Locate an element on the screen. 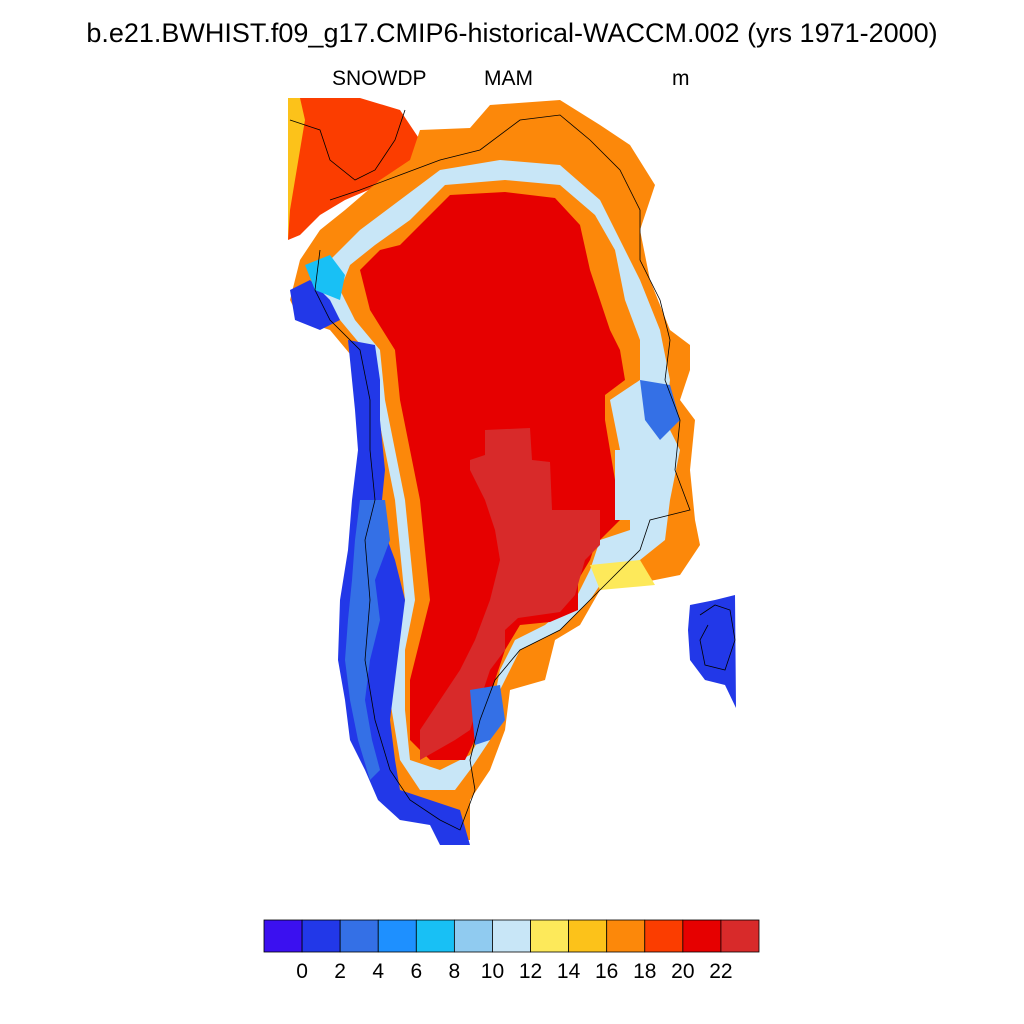 This screenshot has width=1024, height=1024. west-coast-mid is located at coordinates (367, 640).